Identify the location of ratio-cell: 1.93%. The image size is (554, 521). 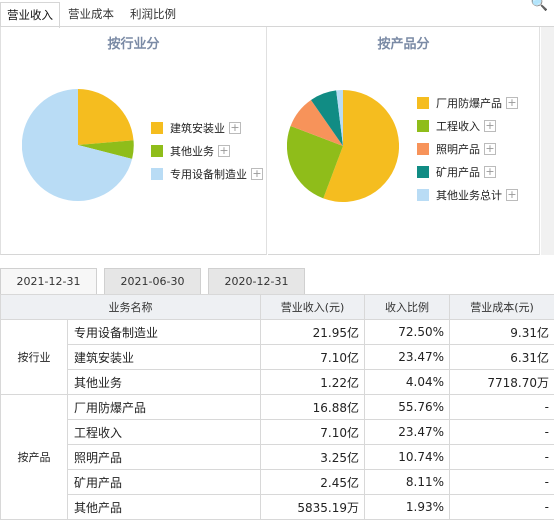
(407, 507).